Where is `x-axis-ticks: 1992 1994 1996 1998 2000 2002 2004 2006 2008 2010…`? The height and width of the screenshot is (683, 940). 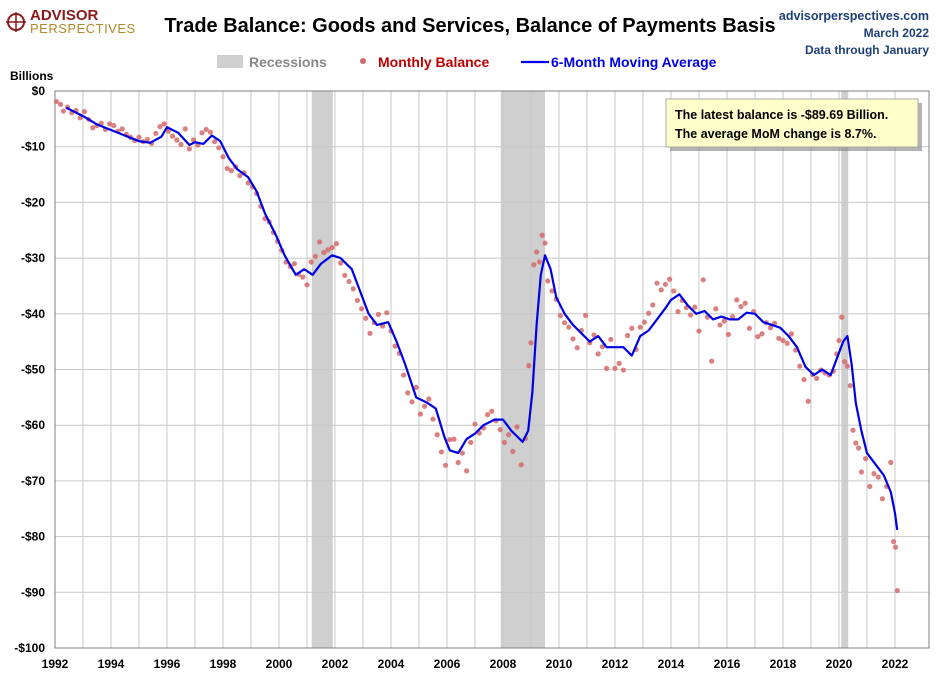 x-axis-ticks: 1992 1994 1996 1998 2000 2002 2004 2006 2008 2010… is located at coordinates (475, 664).